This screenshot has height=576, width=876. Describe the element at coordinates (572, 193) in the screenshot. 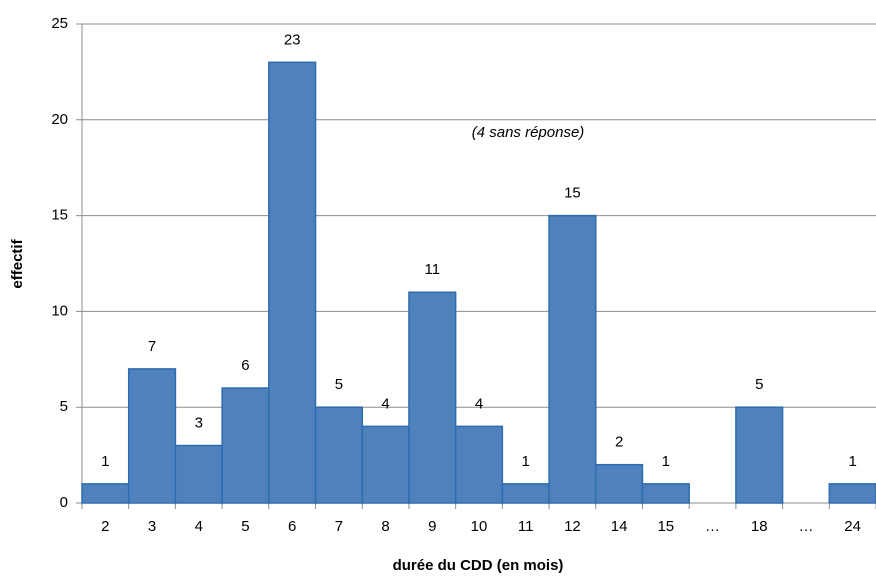

I see `value-label: 15` at that location.